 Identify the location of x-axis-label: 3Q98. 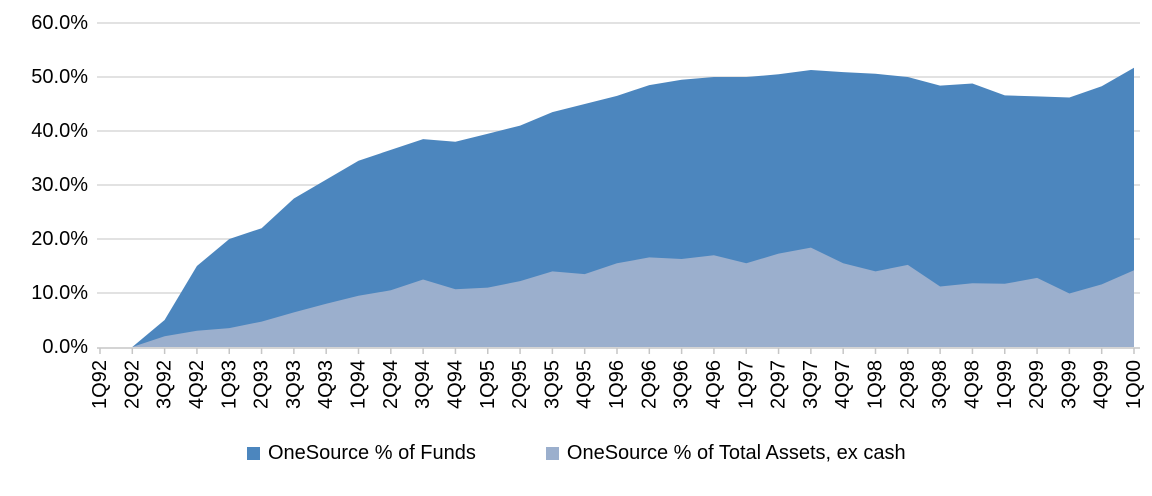
(940, 384).